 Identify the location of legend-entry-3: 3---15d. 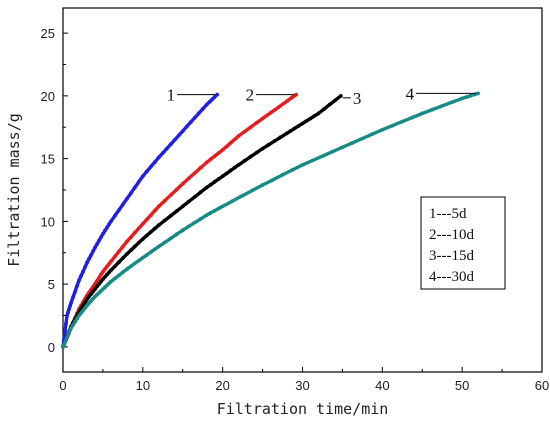
(451, 256).